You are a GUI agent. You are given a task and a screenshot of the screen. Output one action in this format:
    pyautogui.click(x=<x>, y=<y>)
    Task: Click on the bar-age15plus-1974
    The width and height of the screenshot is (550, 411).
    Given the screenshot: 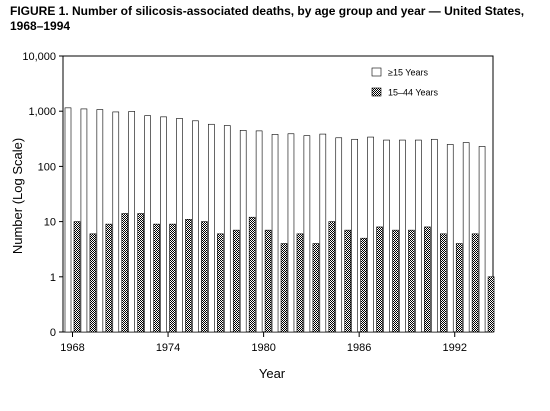 What is the action you would take?
    pyautogui.click(x=163, y=224)
    